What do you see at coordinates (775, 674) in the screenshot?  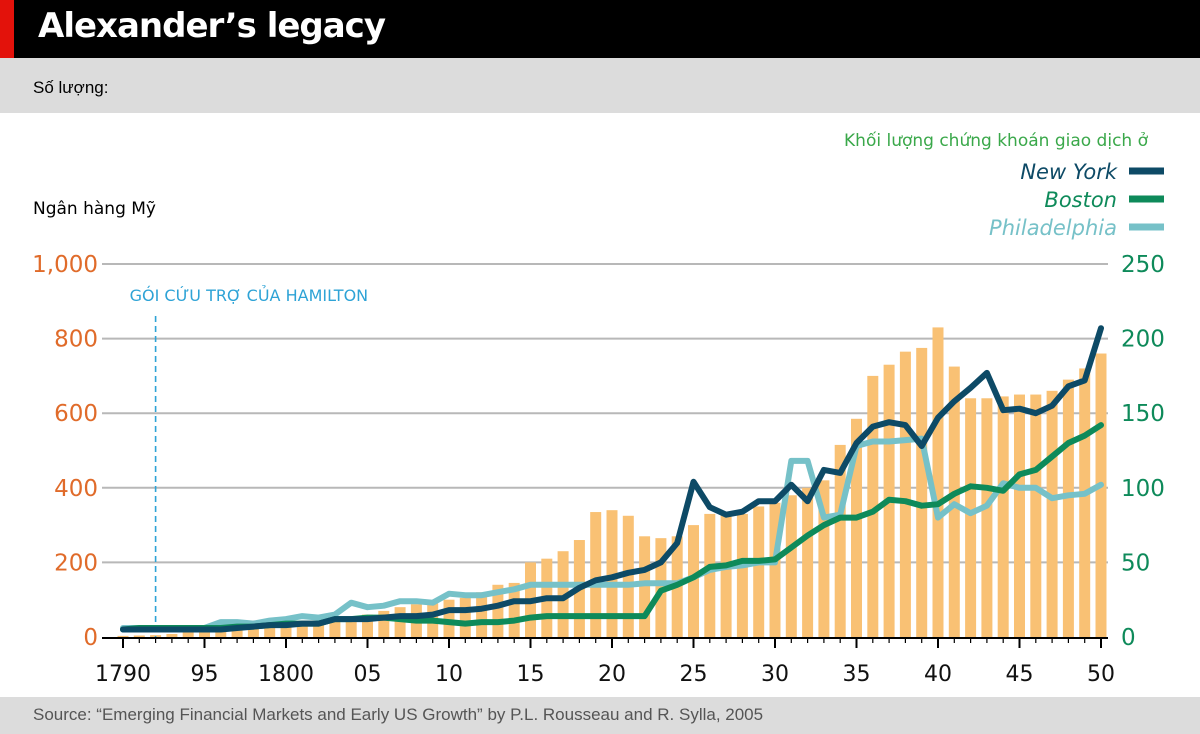 I see `x-tick-label: 30` at bounding box center [775, 674].